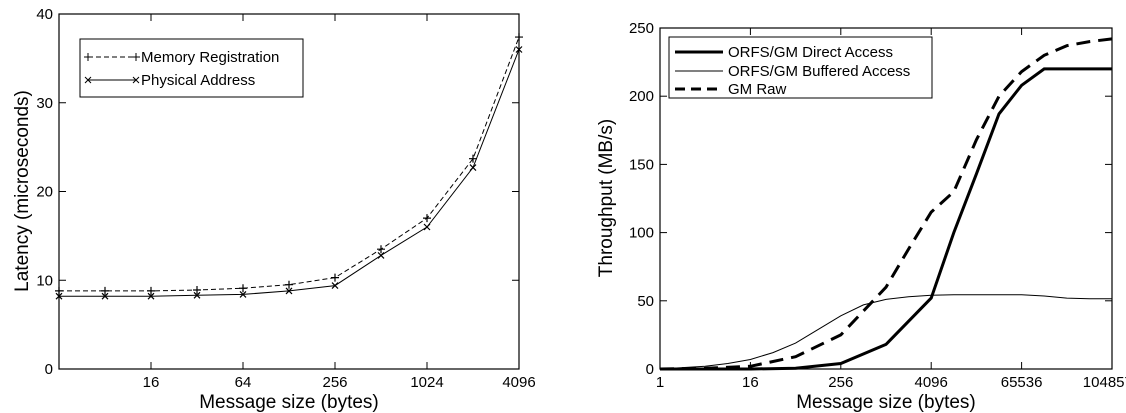 The height and width of the screenshot is (413, 1126). What do you see at coordinates (44, 192) in the screenshot?
I see `y-tick-label: 20` at bounding box center [44, 192].